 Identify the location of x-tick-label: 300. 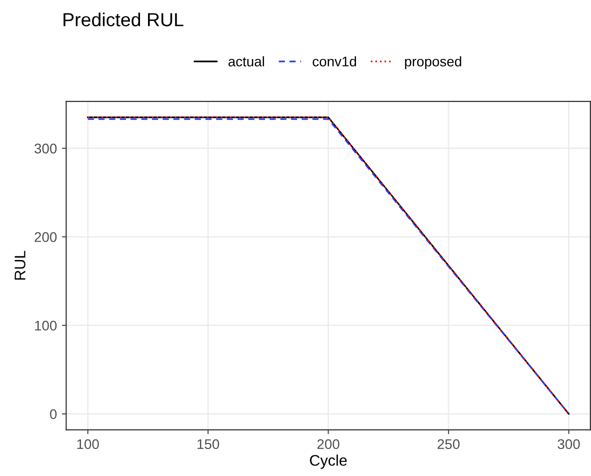
(569, 444).